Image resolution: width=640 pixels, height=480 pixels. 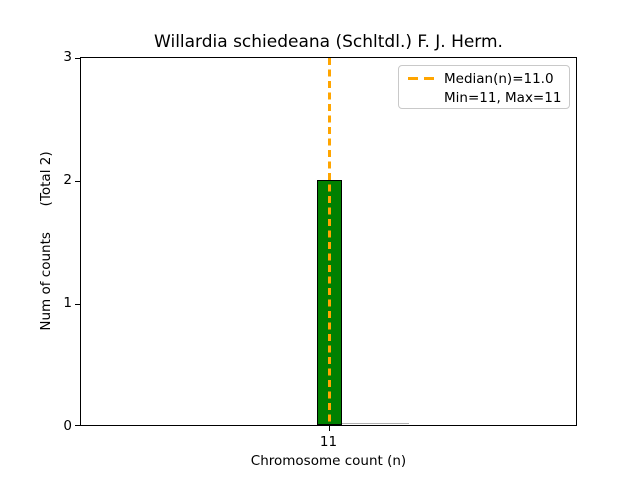 What do you see at coordinates (421, 78) in the screenshot?
I see `median-dashed-line-swatch` at bounding box center [421, 78].